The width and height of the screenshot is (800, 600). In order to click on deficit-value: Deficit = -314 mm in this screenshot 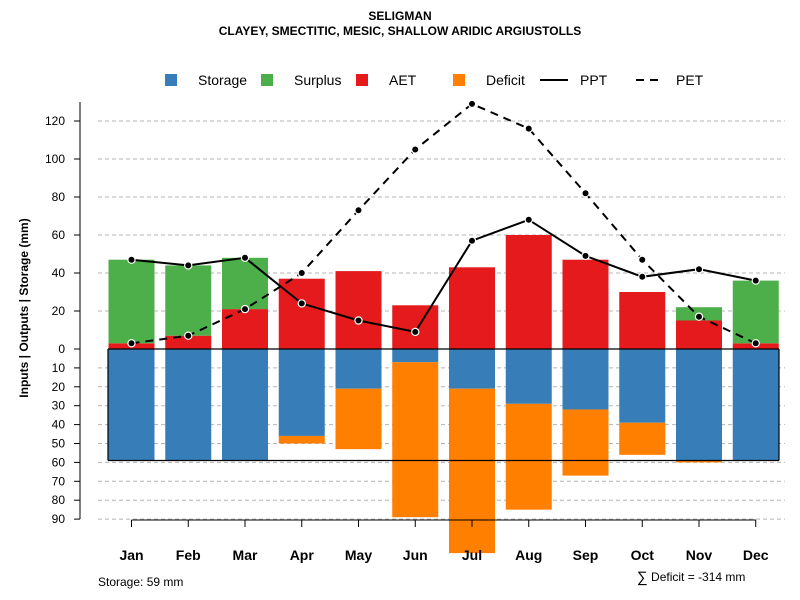, I will do `click(698, 577)`.